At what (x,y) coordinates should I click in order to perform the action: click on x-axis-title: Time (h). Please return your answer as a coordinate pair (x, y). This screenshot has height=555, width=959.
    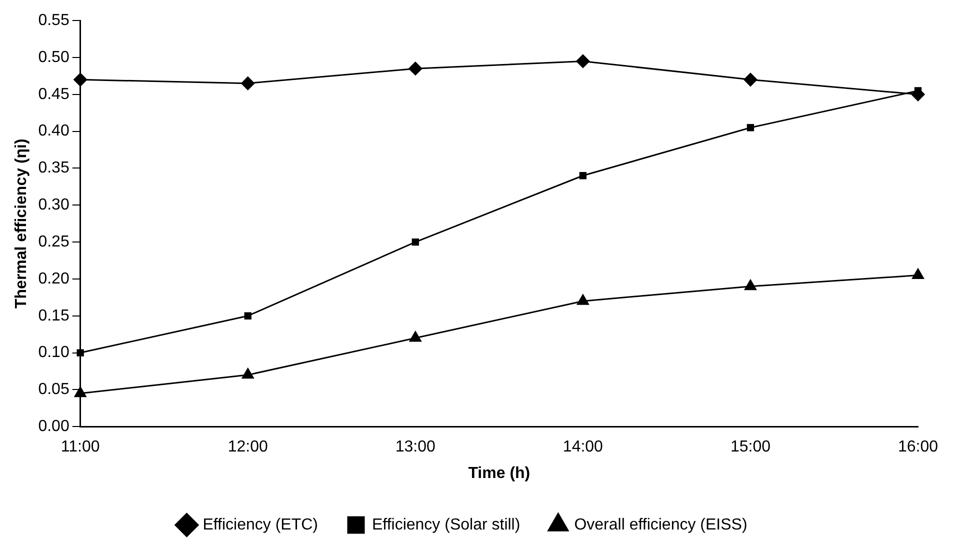
    Looking at the image, I should click on (499, 473).